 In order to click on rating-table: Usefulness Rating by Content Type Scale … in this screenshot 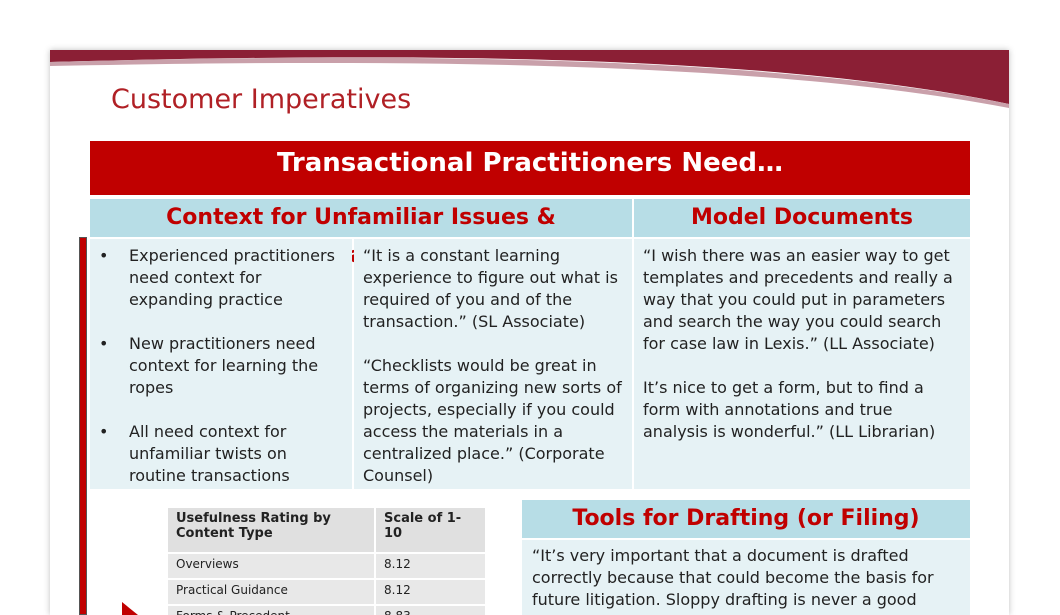, I will do `click(326, 560)`.